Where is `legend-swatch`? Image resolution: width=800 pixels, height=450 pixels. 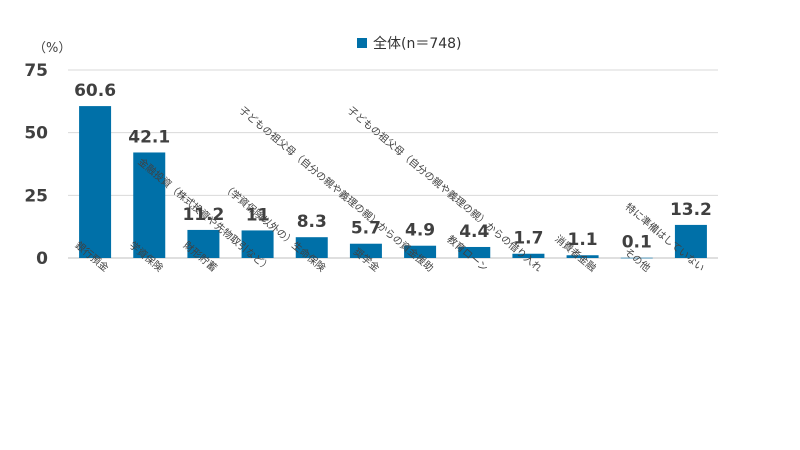
legend-swatch is located at coordinates (362, 43).